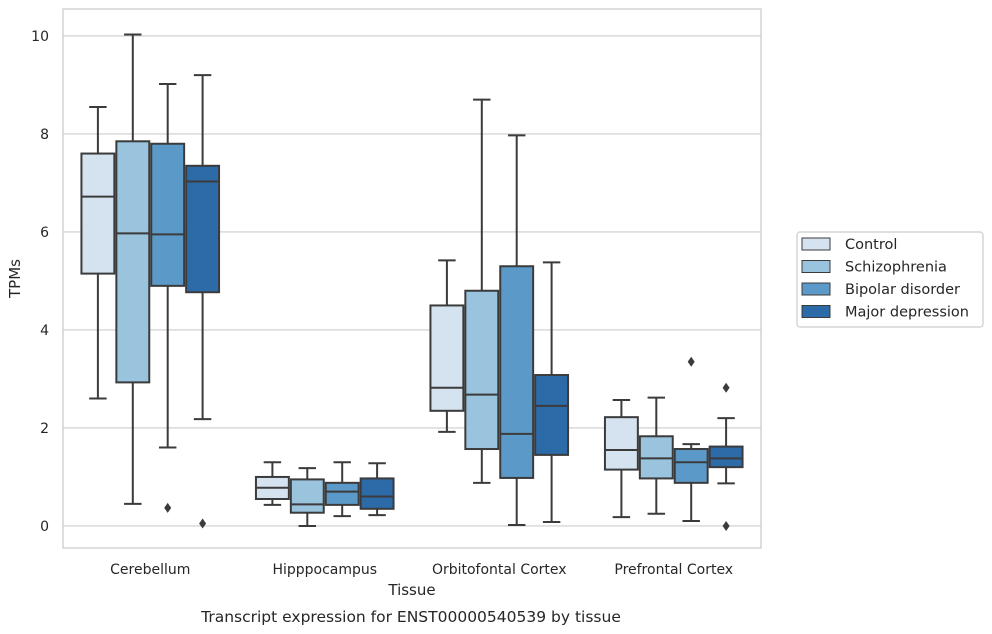 The image size is (992, 634). I want to click on y-tick-label: 6, so click(44, 233).